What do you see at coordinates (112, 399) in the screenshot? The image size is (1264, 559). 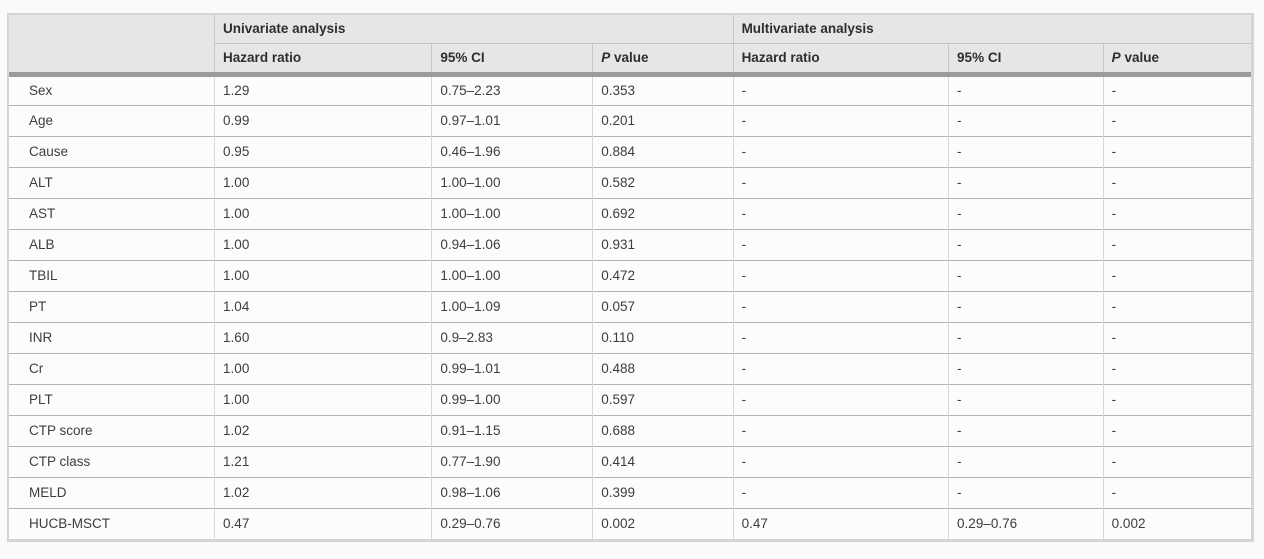 I see `row-label-cell: PLT` at bounding box center [112, 399].